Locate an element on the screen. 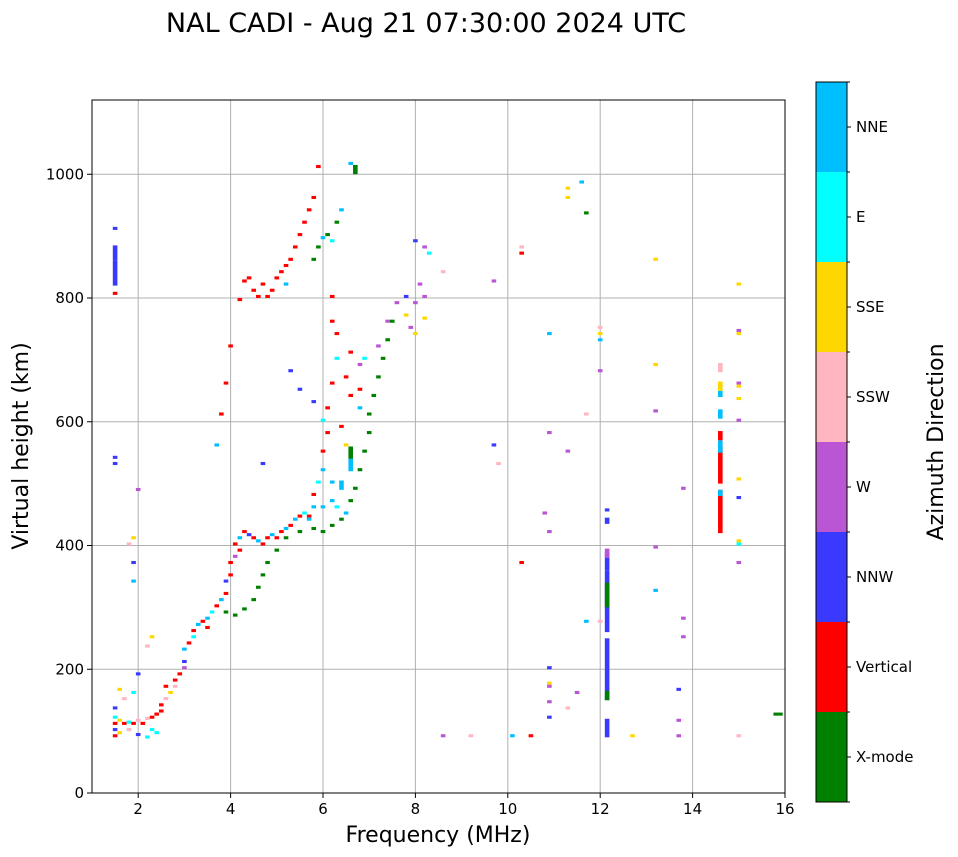 The height and width of the screenshot is (857, 958). x-tick-label: 12 is located at coordinates (600, 809).